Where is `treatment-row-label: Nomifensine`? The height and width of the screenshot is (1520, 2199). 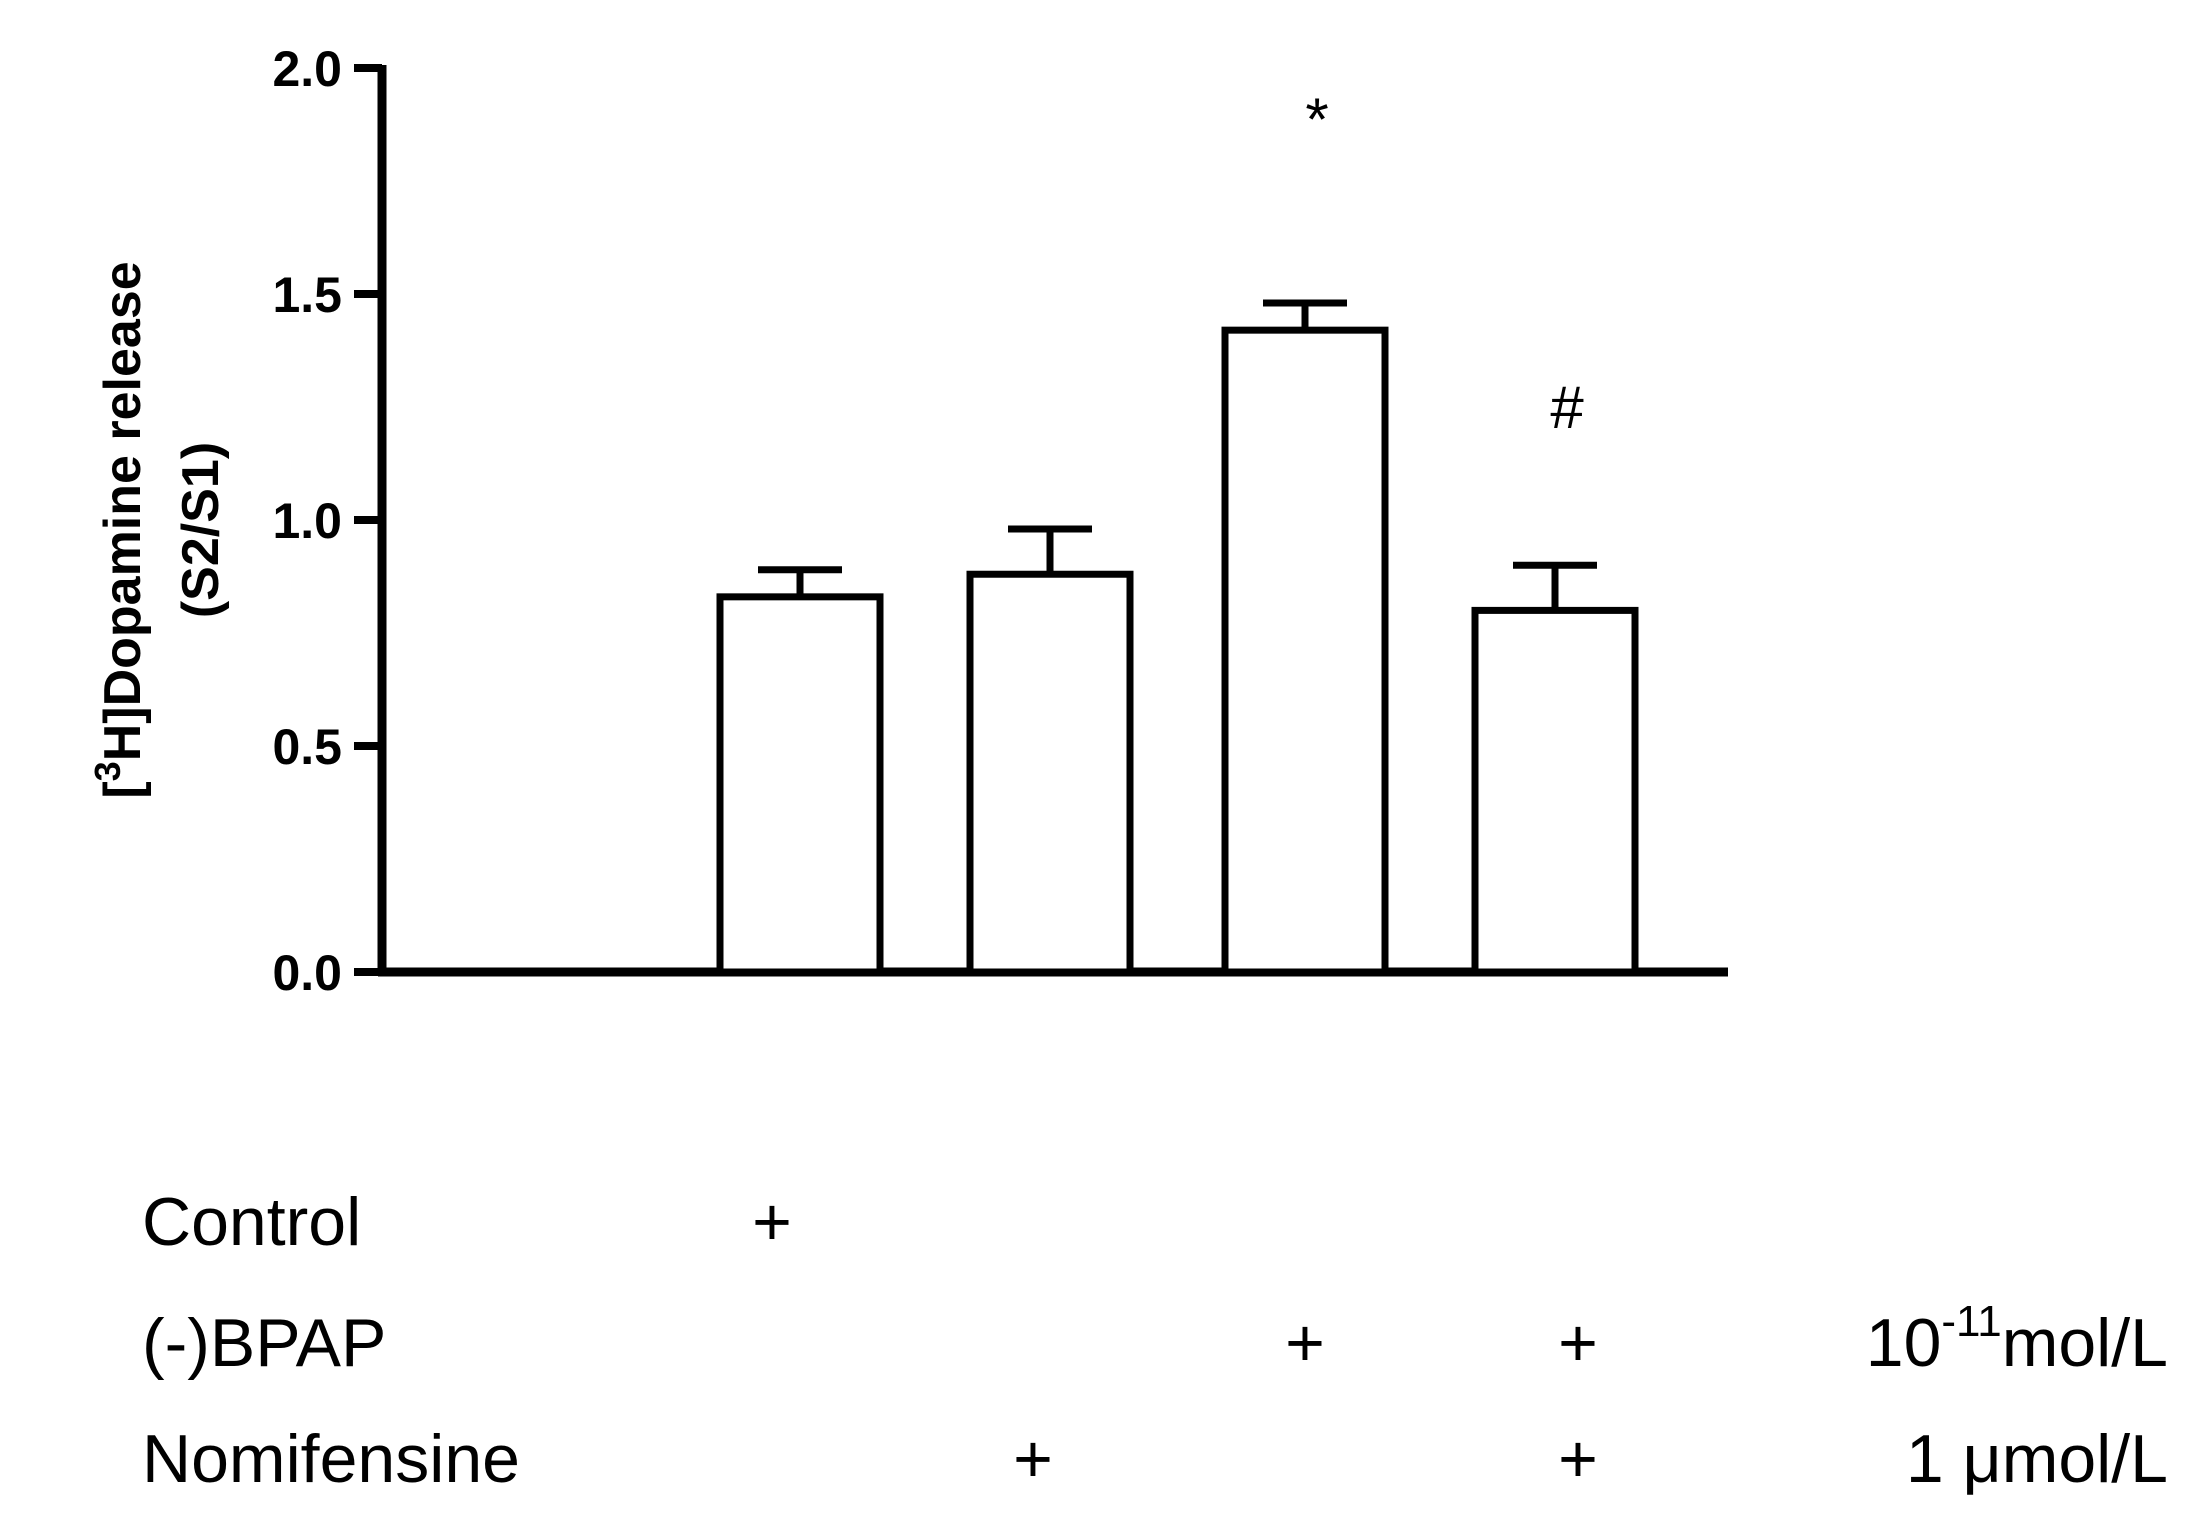 treatment-row-label: Nomifensine is located at coordinates (331, 1459).